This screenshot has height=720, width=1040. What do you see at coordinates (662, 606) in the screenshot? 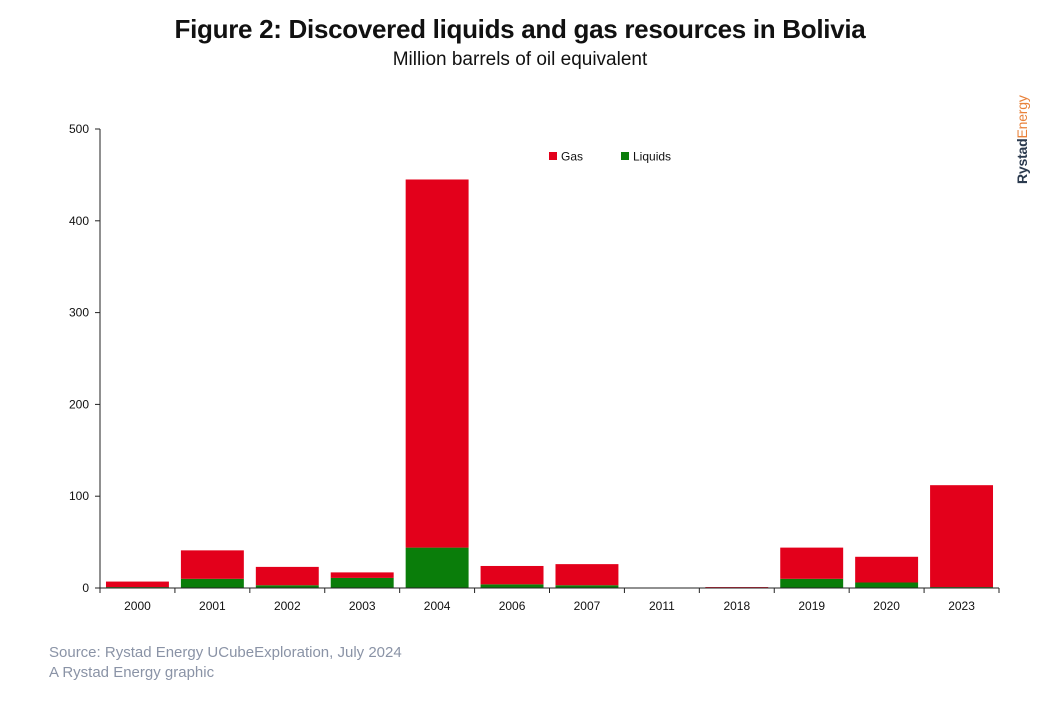
I see `x-tick-label-2011: 2011` at bounding box center [662, 606].